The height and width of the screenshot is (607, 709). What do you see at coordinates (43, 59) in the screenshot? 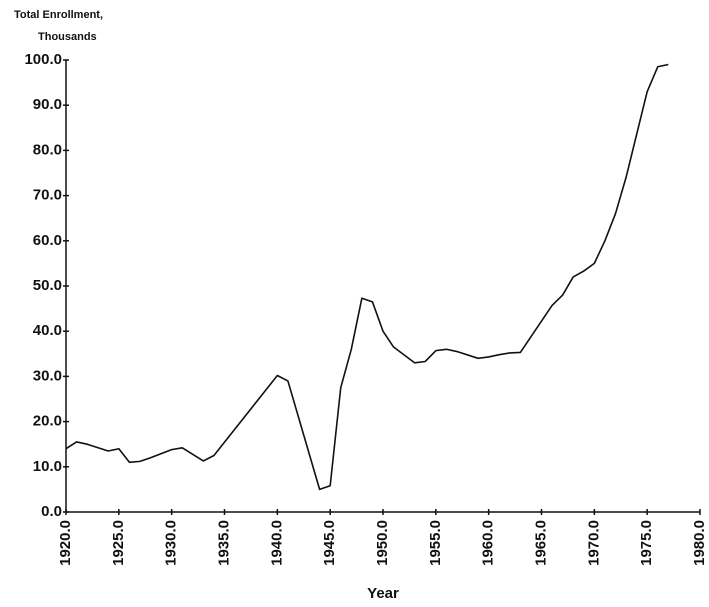
I see `y-tick-label: 100.0` at bounding box center [43, 59].